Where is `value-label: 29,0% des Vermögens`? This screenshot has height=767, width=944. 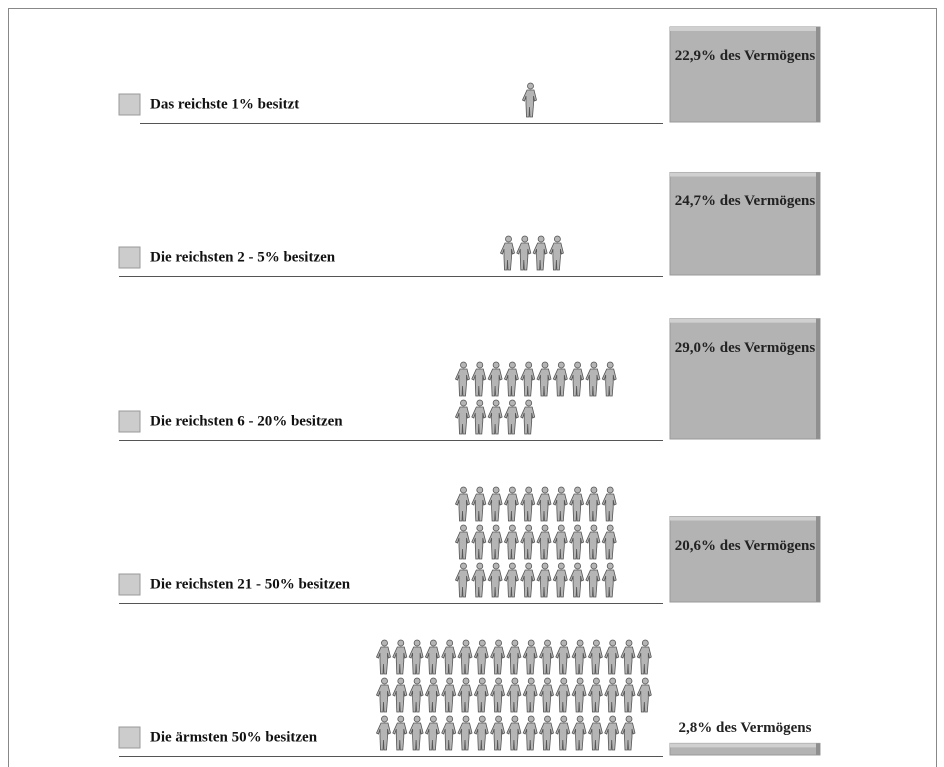
value-label: 29,0% des Vermögens is located at coordinates (745, 347).